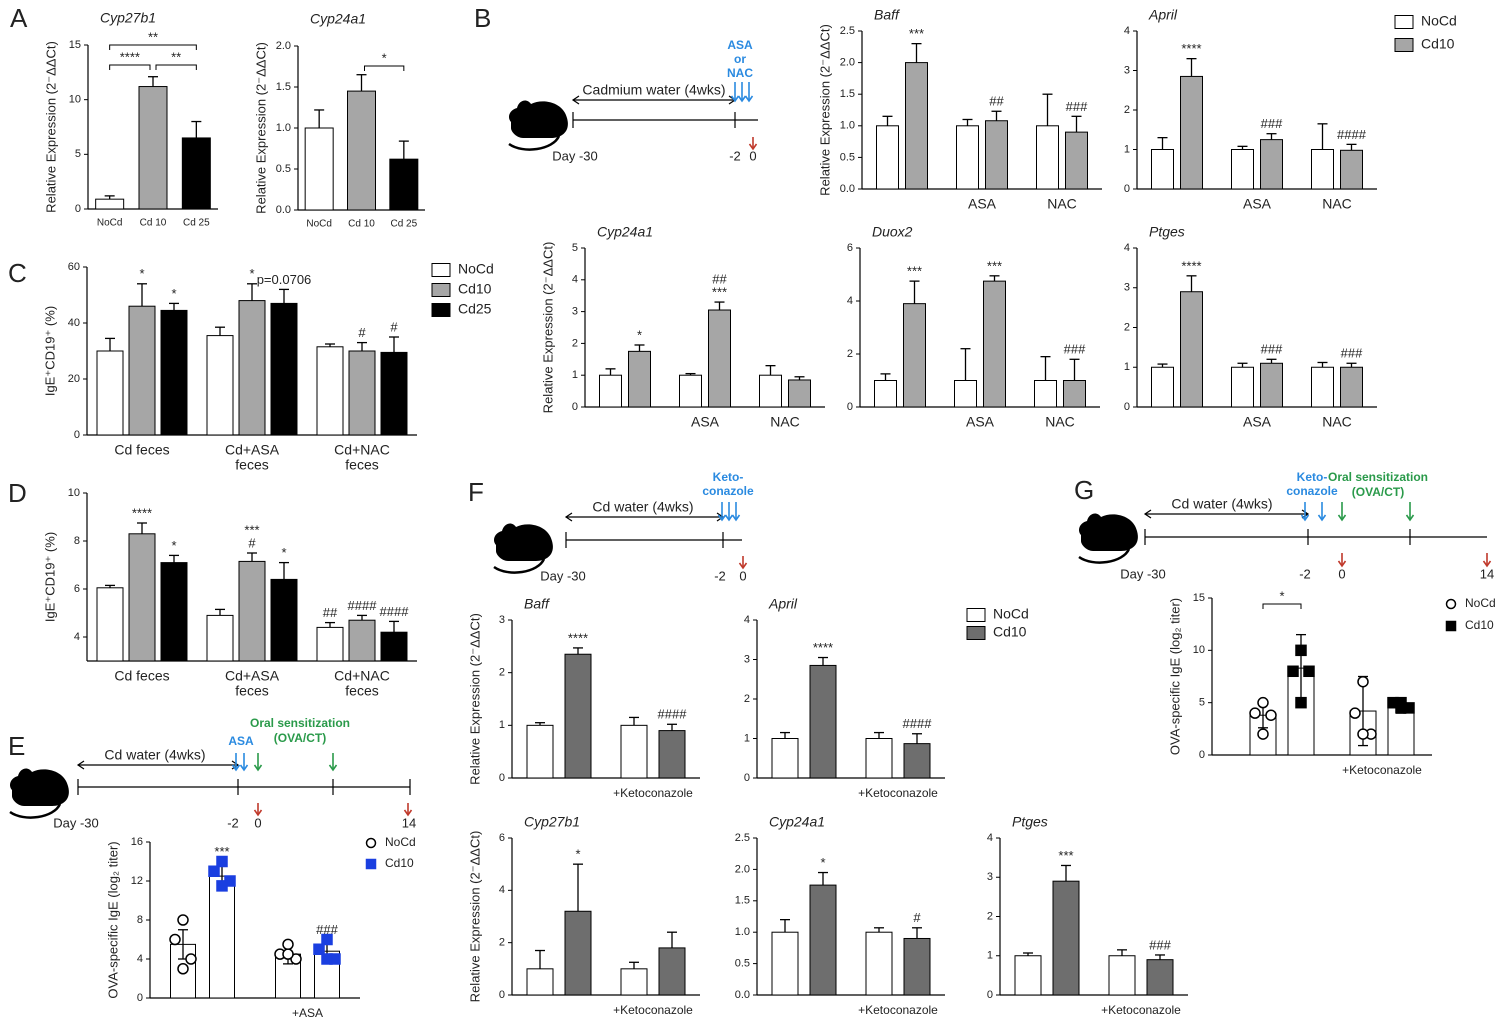 The image size is (1500, 1022). I want to click on y-tick-label: 4, so click(140, 959).